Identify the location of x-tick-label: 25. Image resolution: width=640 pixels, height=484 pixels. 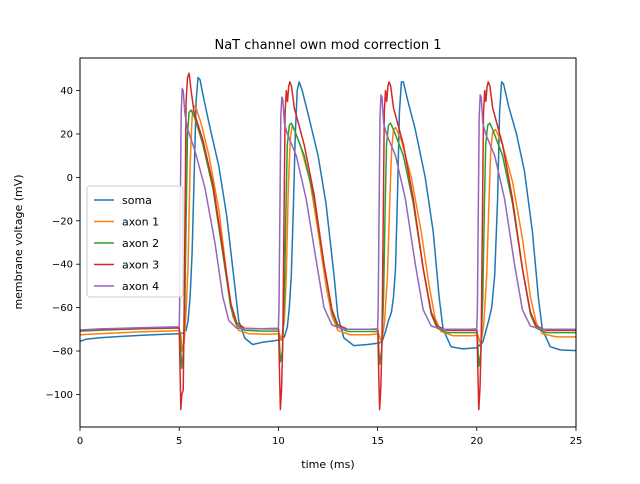
(576, 441).